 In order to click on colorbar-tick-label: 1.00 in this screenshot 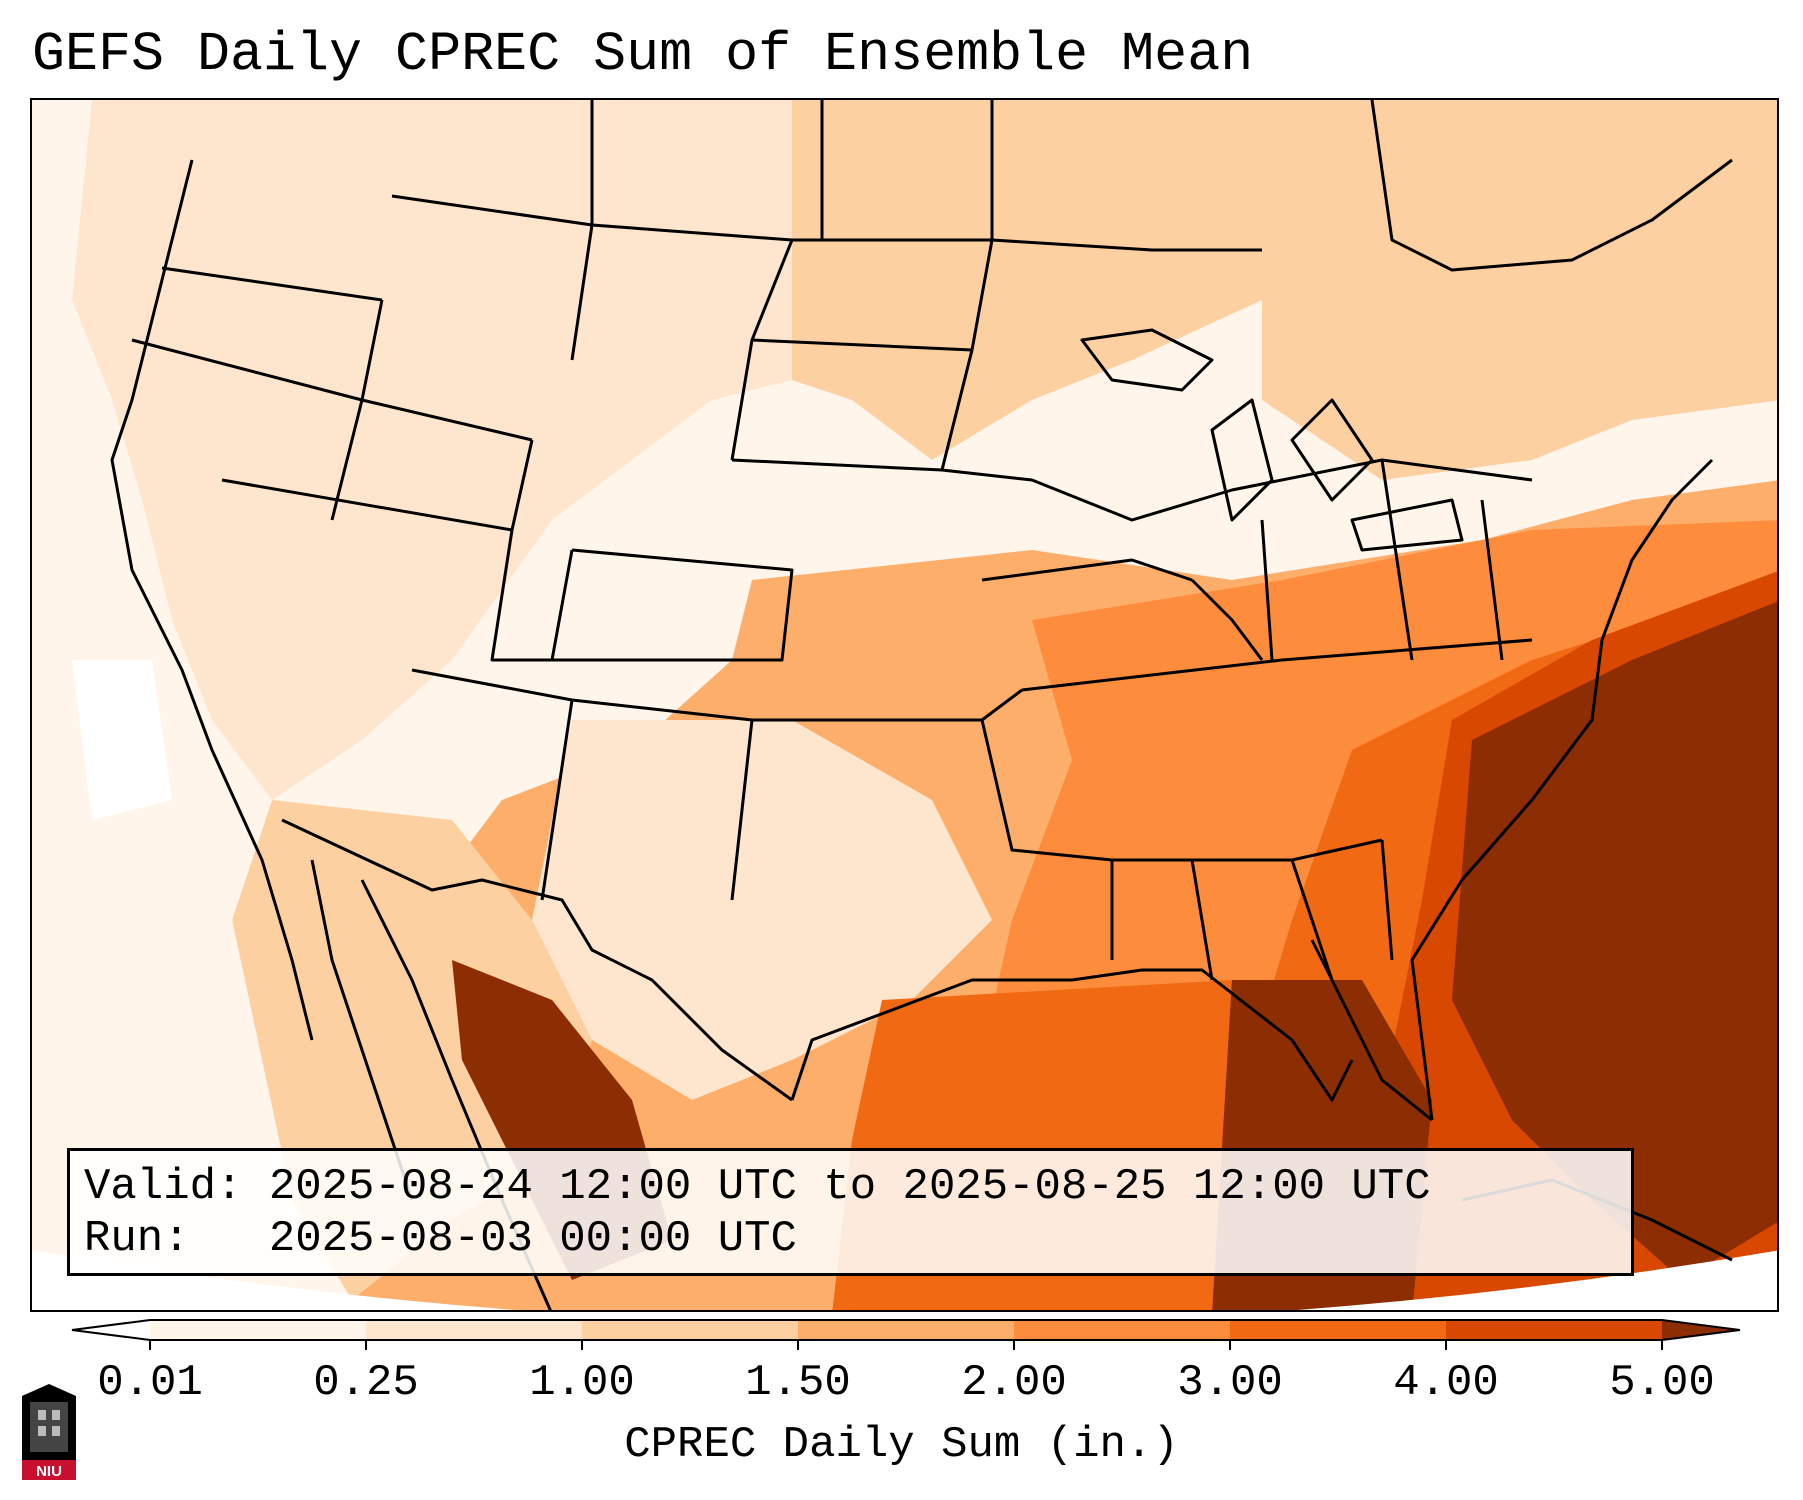, I will do `click(582, 1383)`.